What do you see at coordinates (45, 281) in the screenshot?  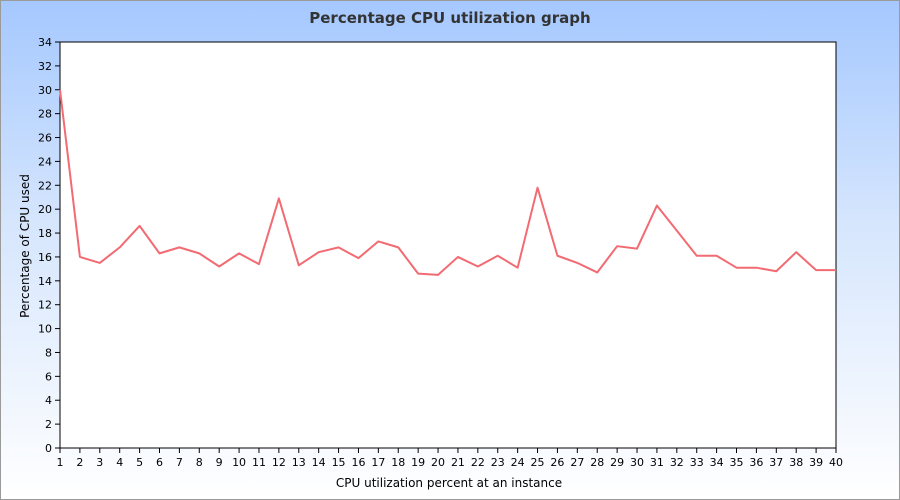 I see `y-tick-label: 14` at bounding box center [45, 281].